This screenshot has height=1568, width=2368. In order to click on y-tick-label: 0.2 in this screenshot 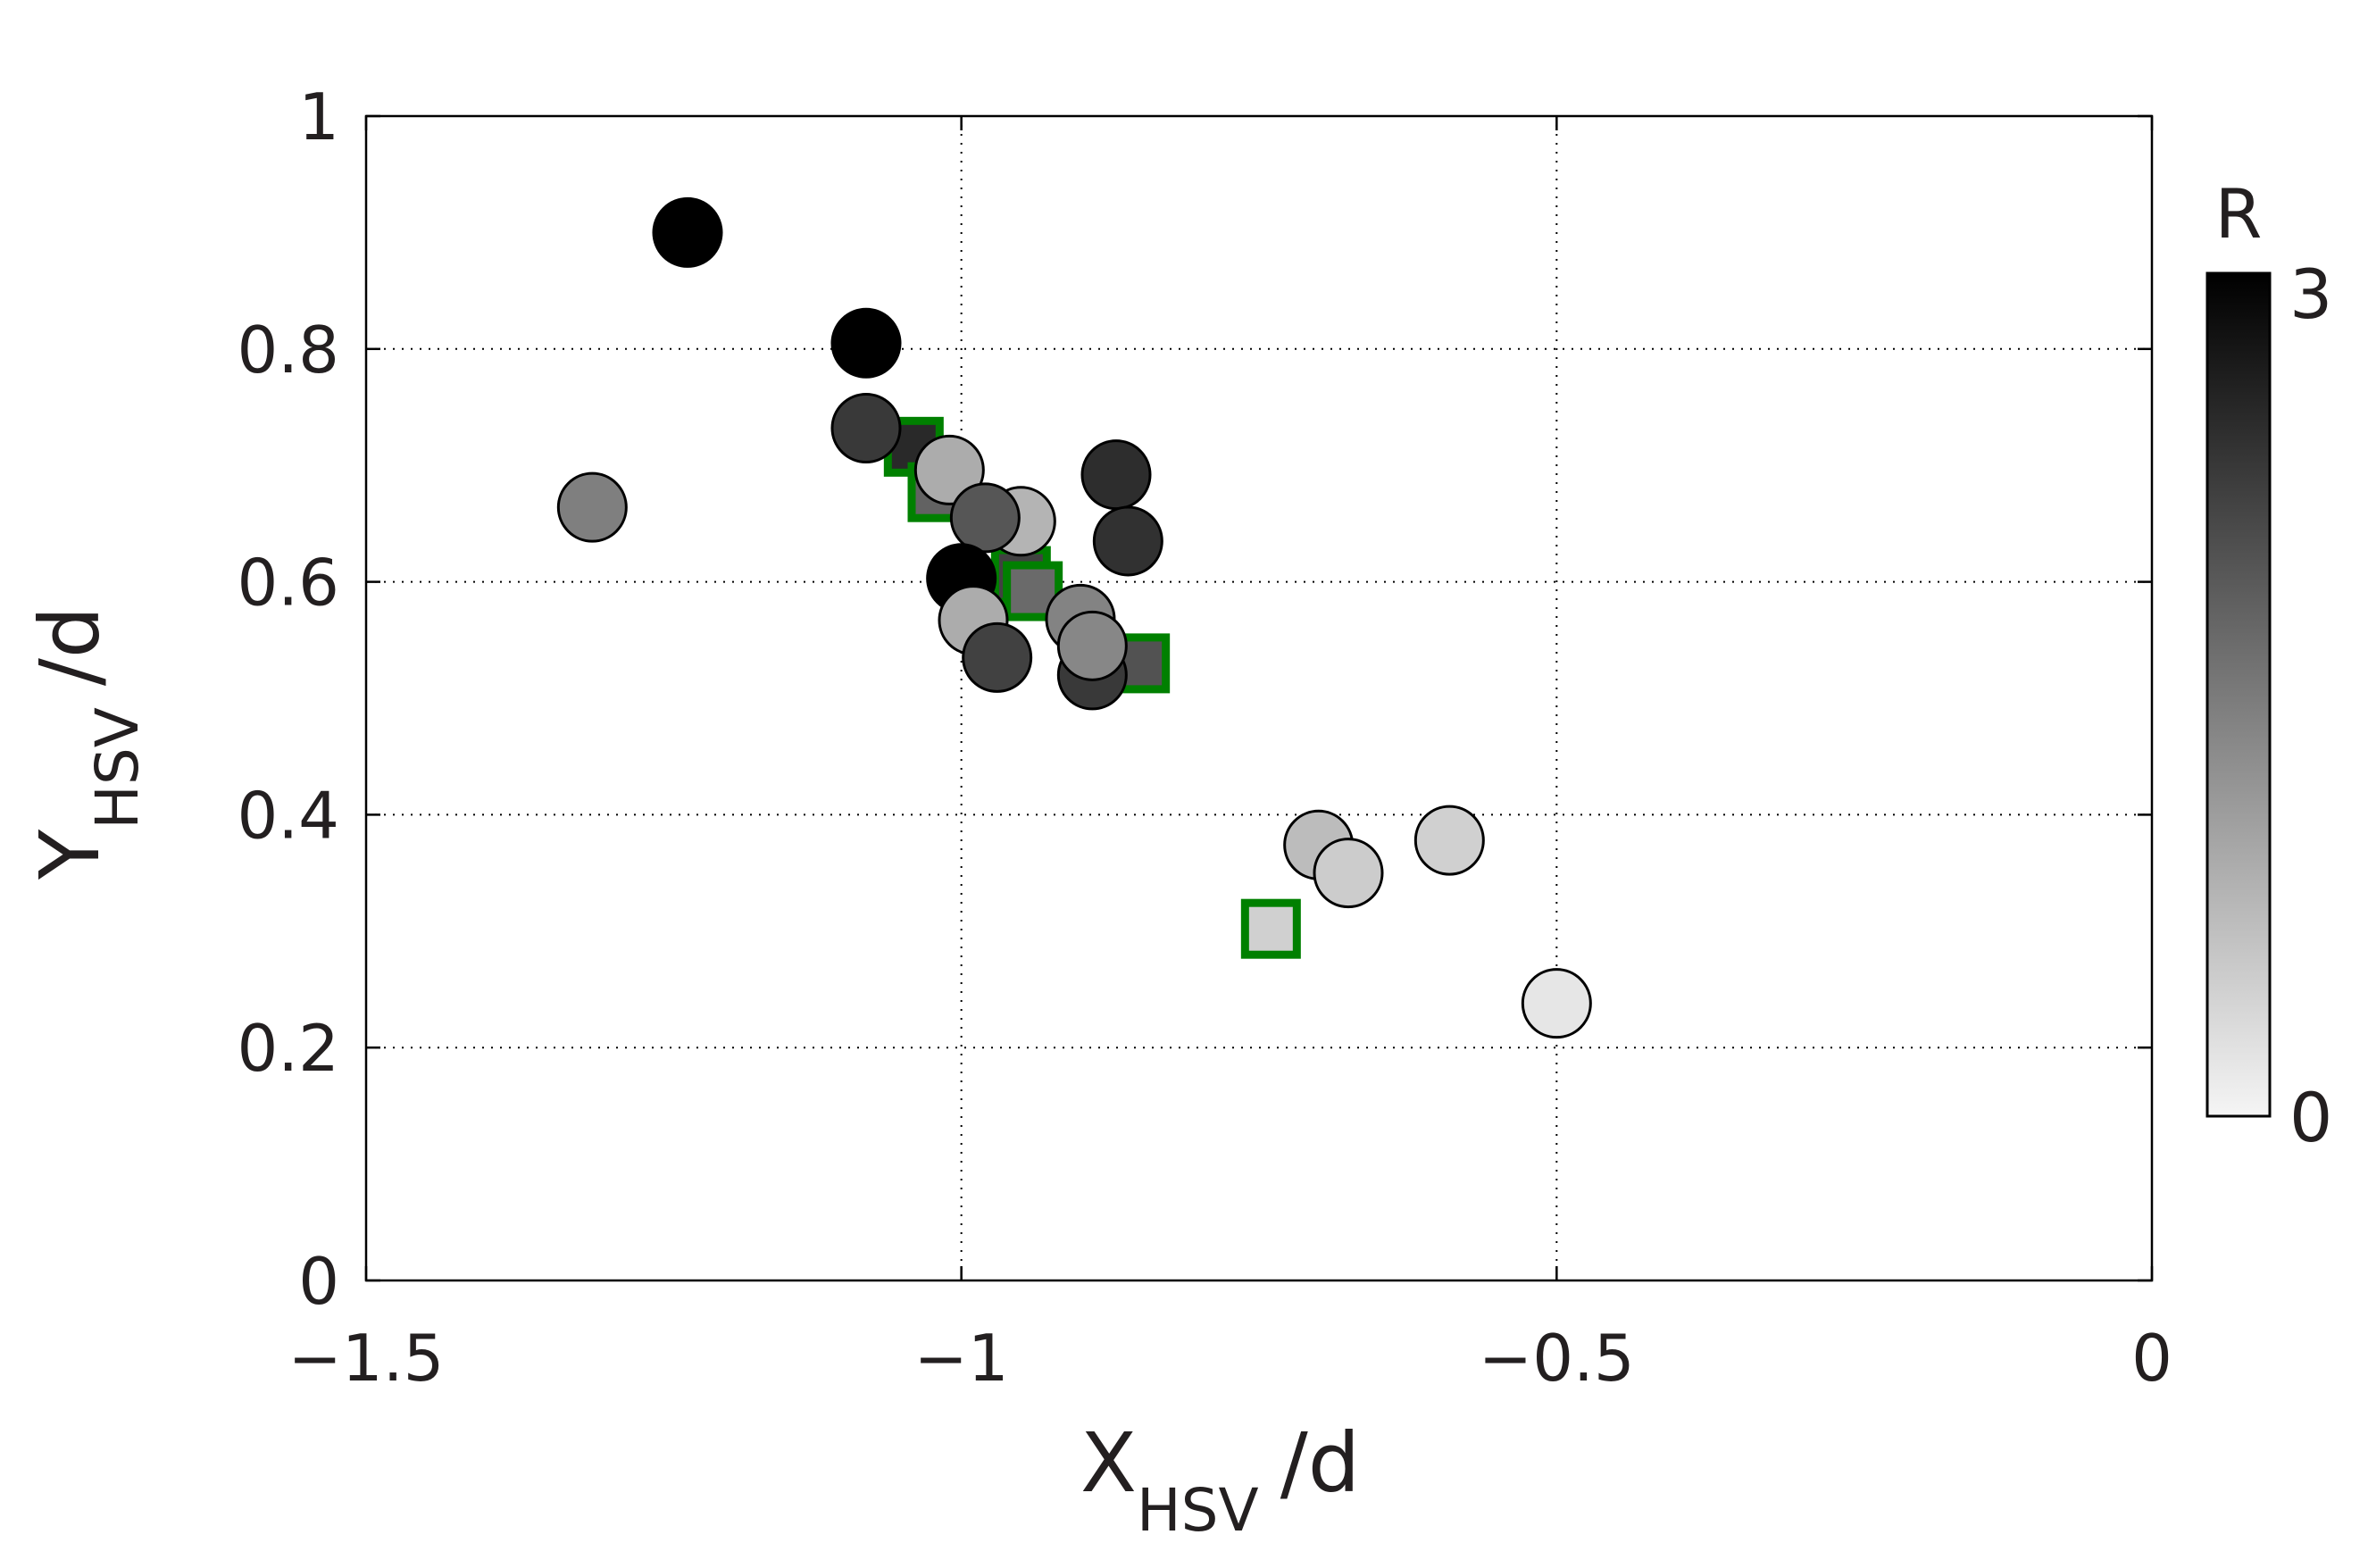, I will do `click(288, 1048)`.